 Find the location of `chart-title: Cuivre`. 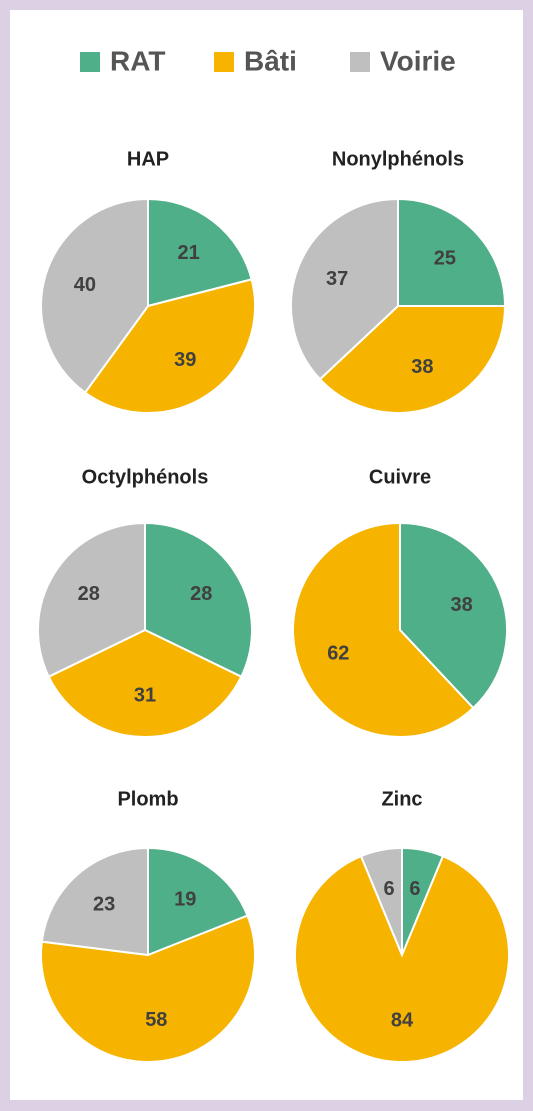

chart-title: Cuivre is located at coordinates (400, 477).